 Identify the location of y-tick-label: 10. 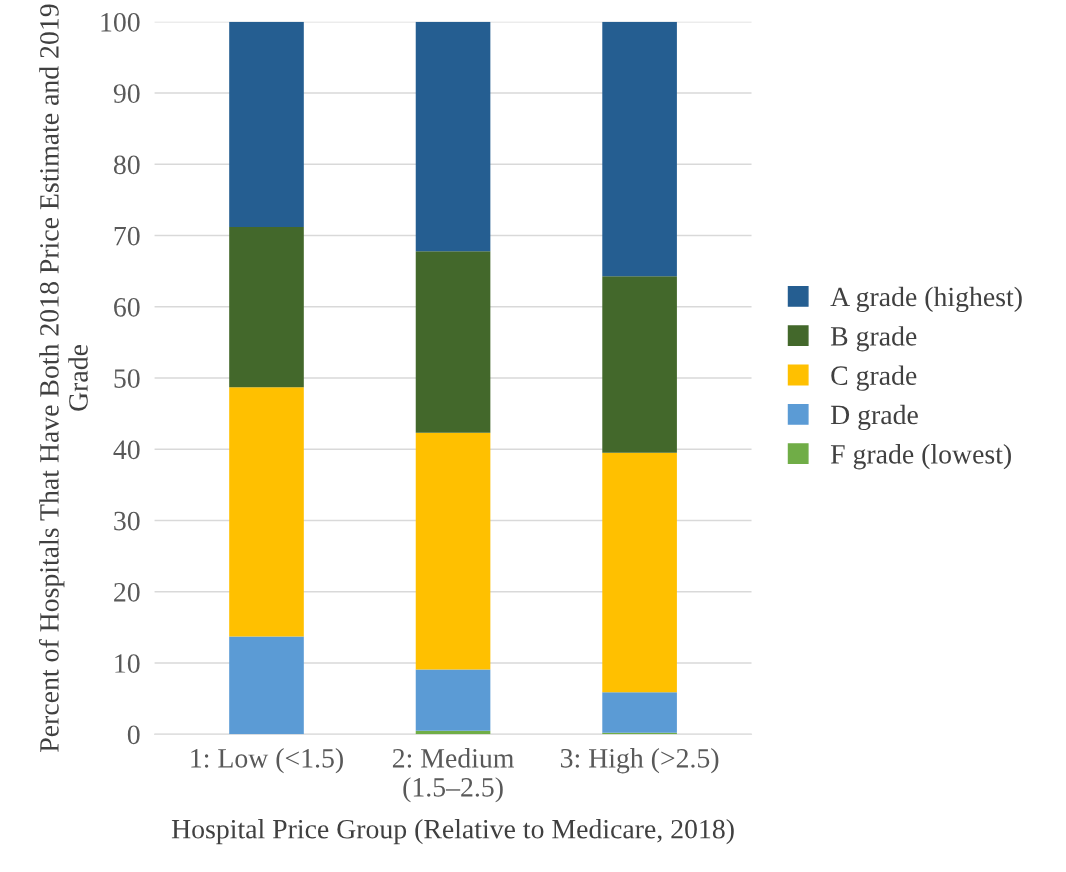
(127, 663).